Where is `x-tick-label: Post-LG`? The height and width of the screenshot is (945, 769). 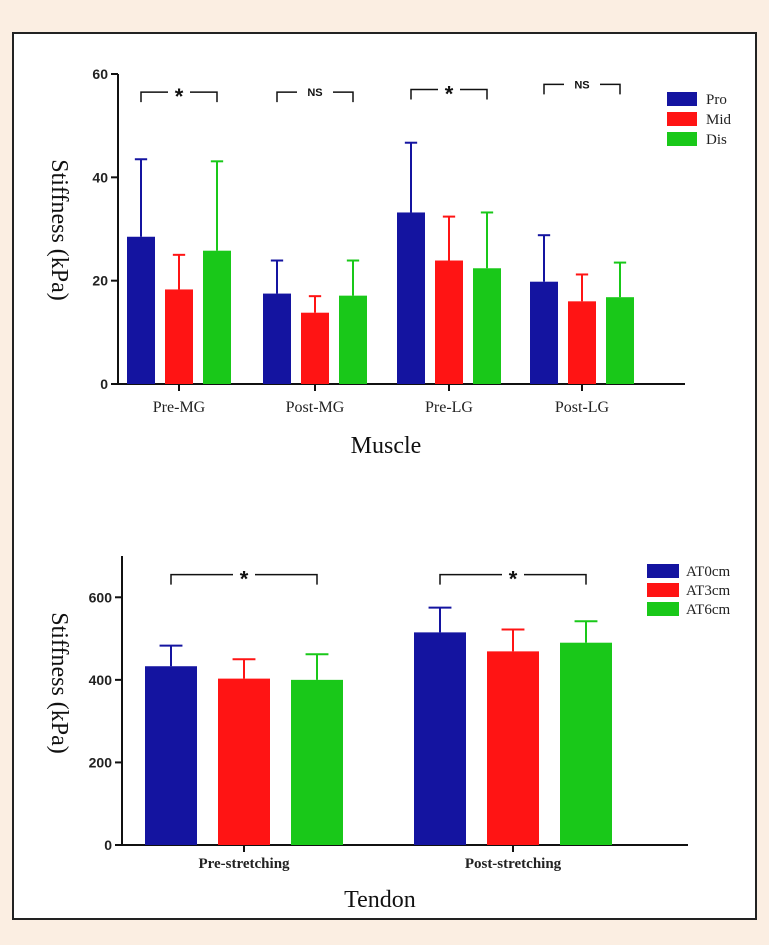 x-tick-label: Post-LG is located at coordinates (582, 407).